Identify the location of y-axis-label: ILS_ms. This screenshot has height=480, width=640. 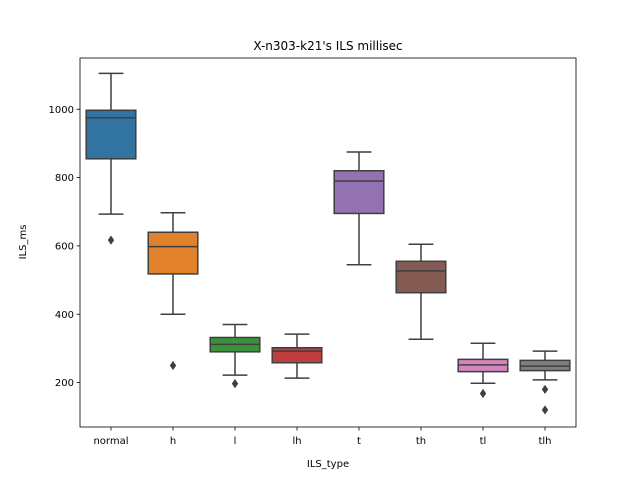
(23, 242).